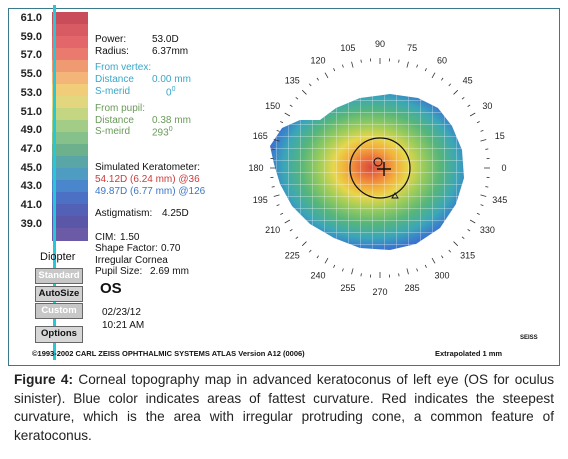 This screenshot has height=459, width=568. I want to click on pupil-size-value: 2.69 mm, so click(169, 271).